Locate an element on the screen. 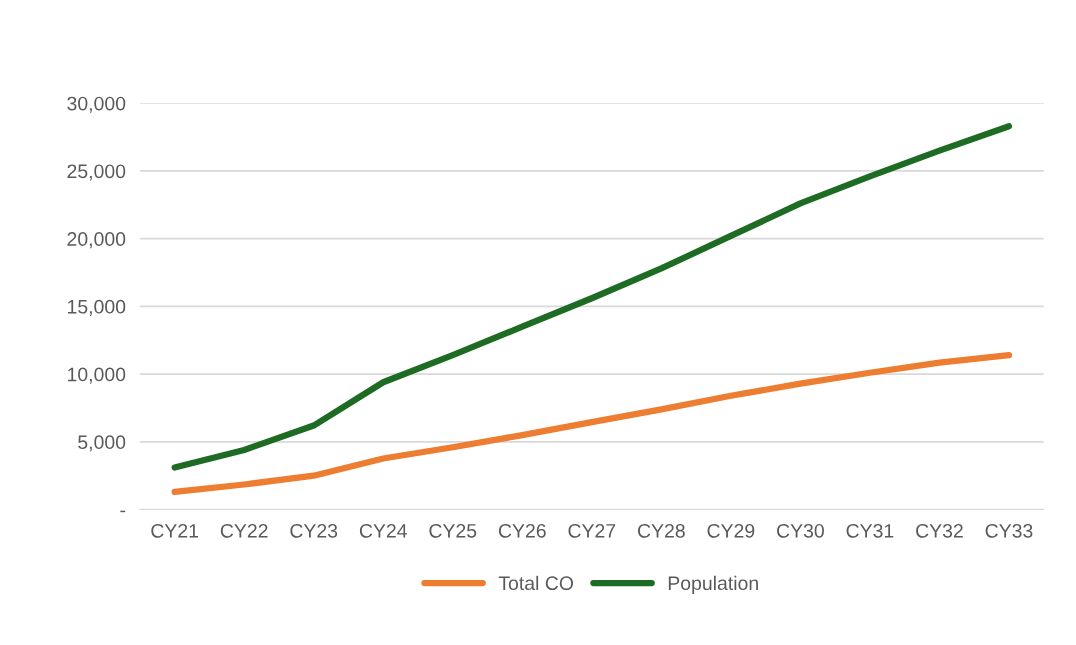 The width and height of the screenshot is (1076, 645). y-tick-label: 25,000 is located at coordinates (96, 172).